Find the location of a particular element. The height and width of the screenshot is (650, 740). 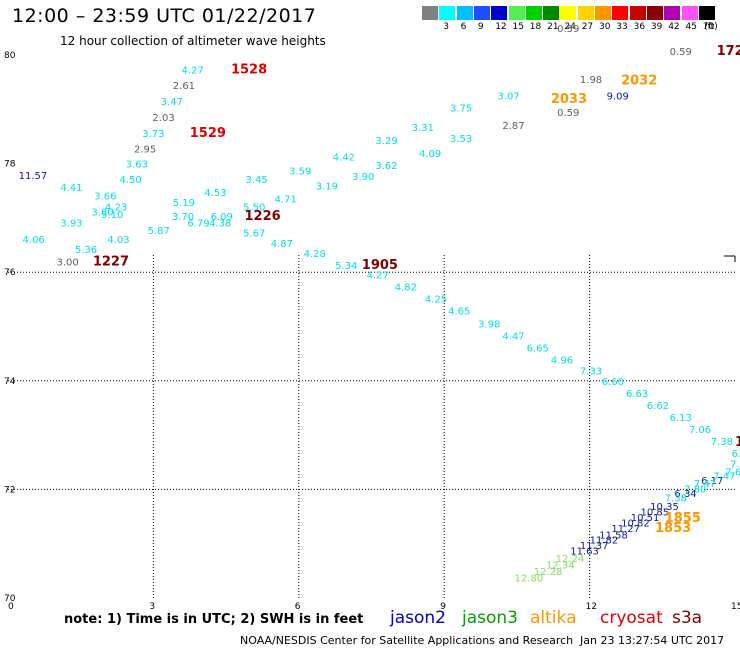

wave-height-label: 6.34 is located at coordinates (685, 494).